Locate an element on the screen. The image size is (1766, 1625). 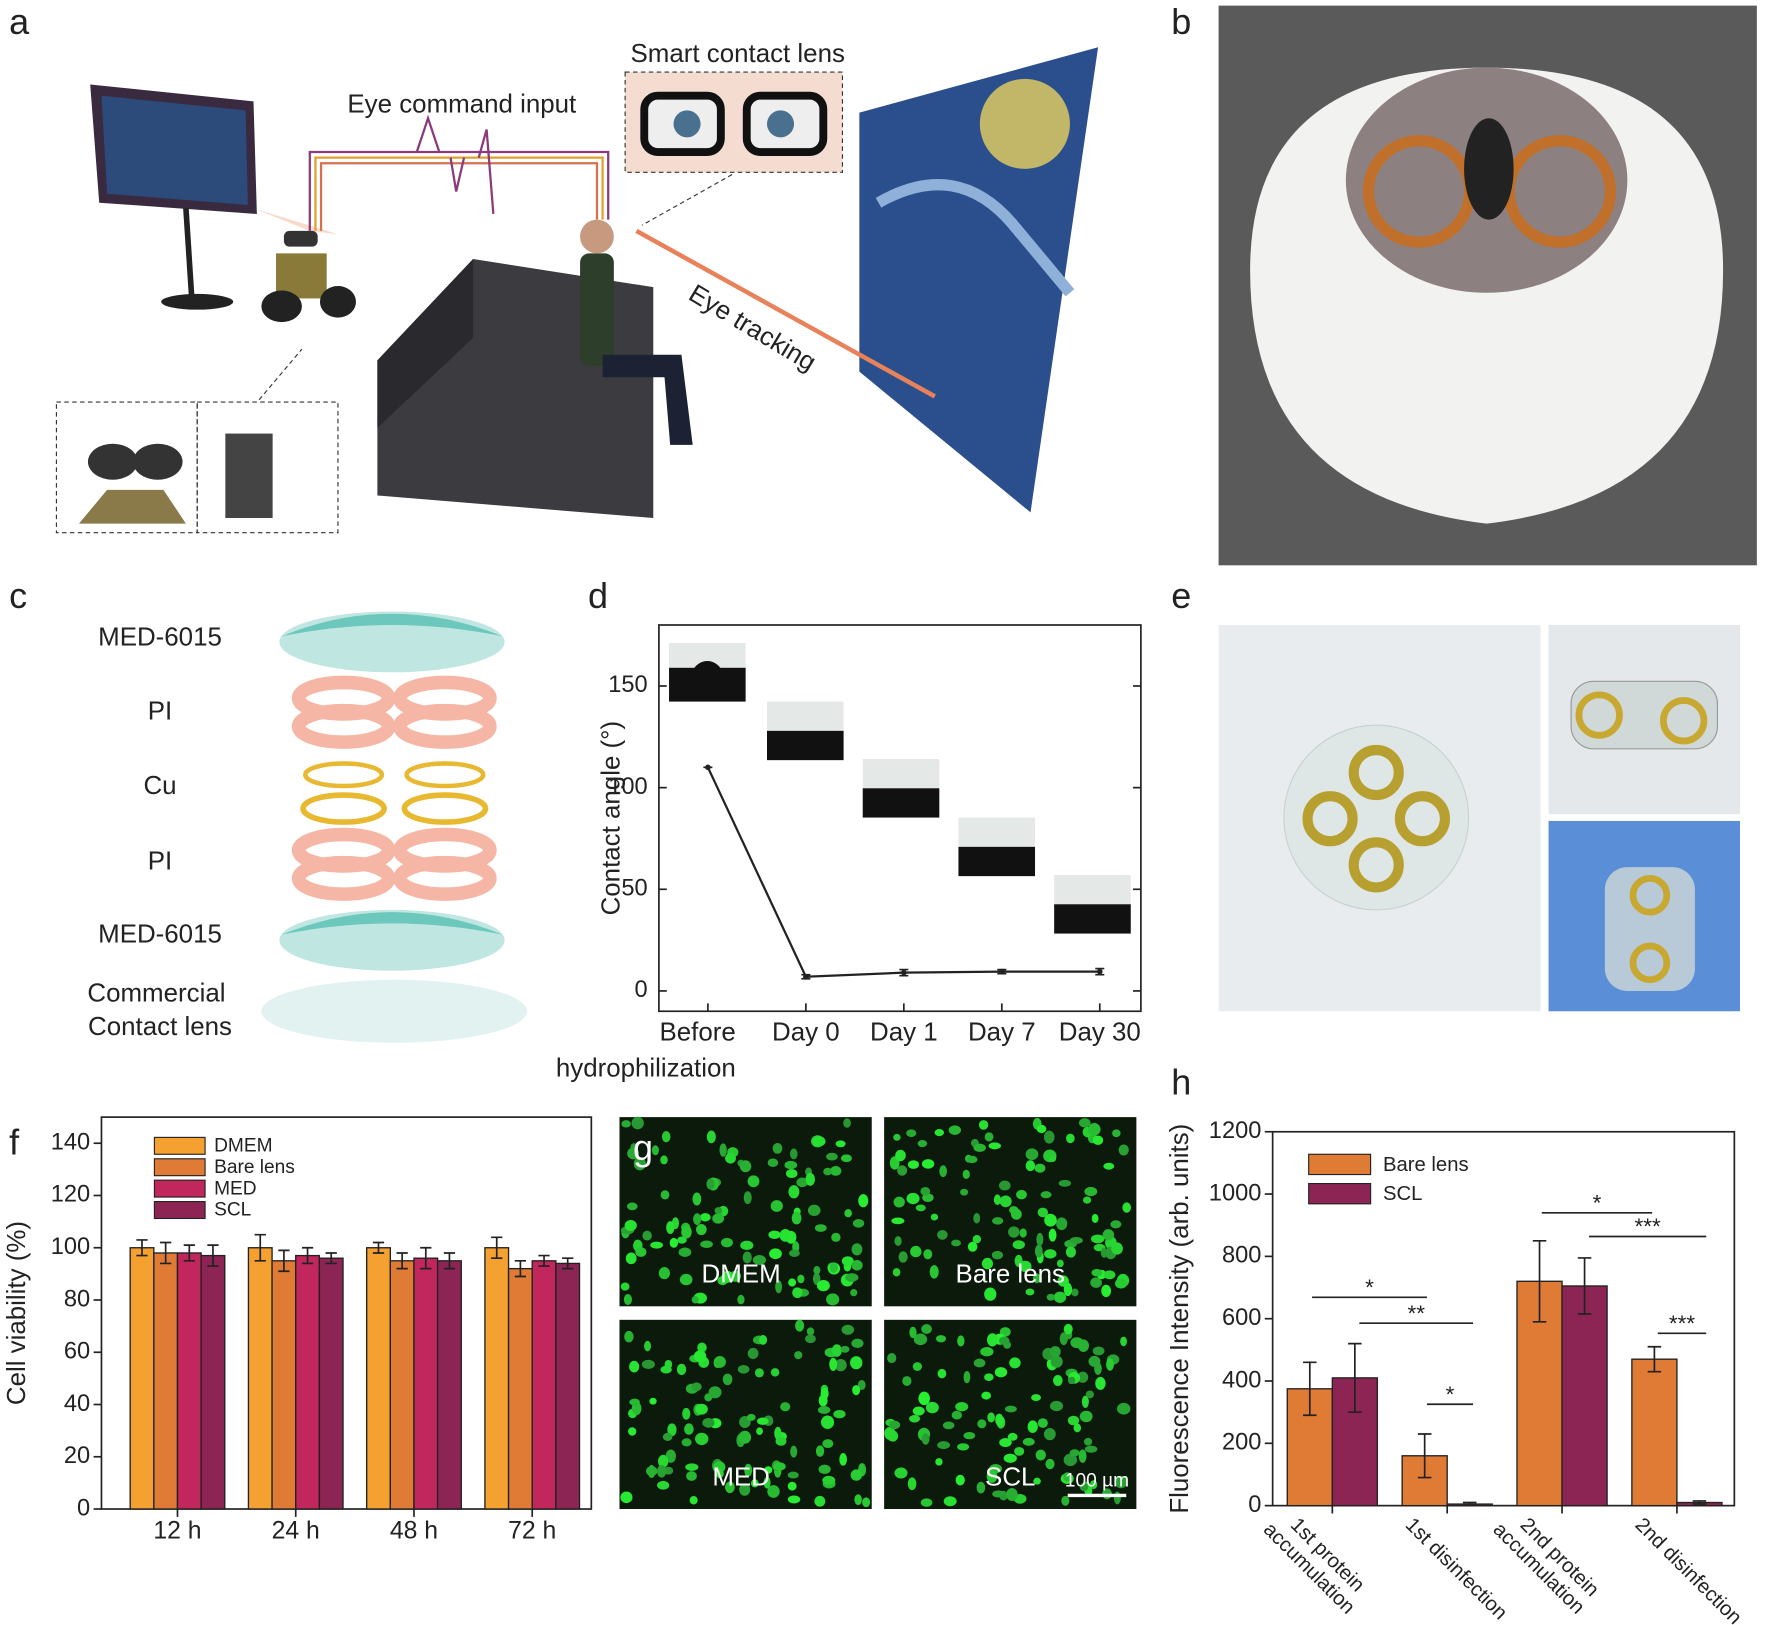
y-tick-label: 40 is located at coordinates (77, 1404).